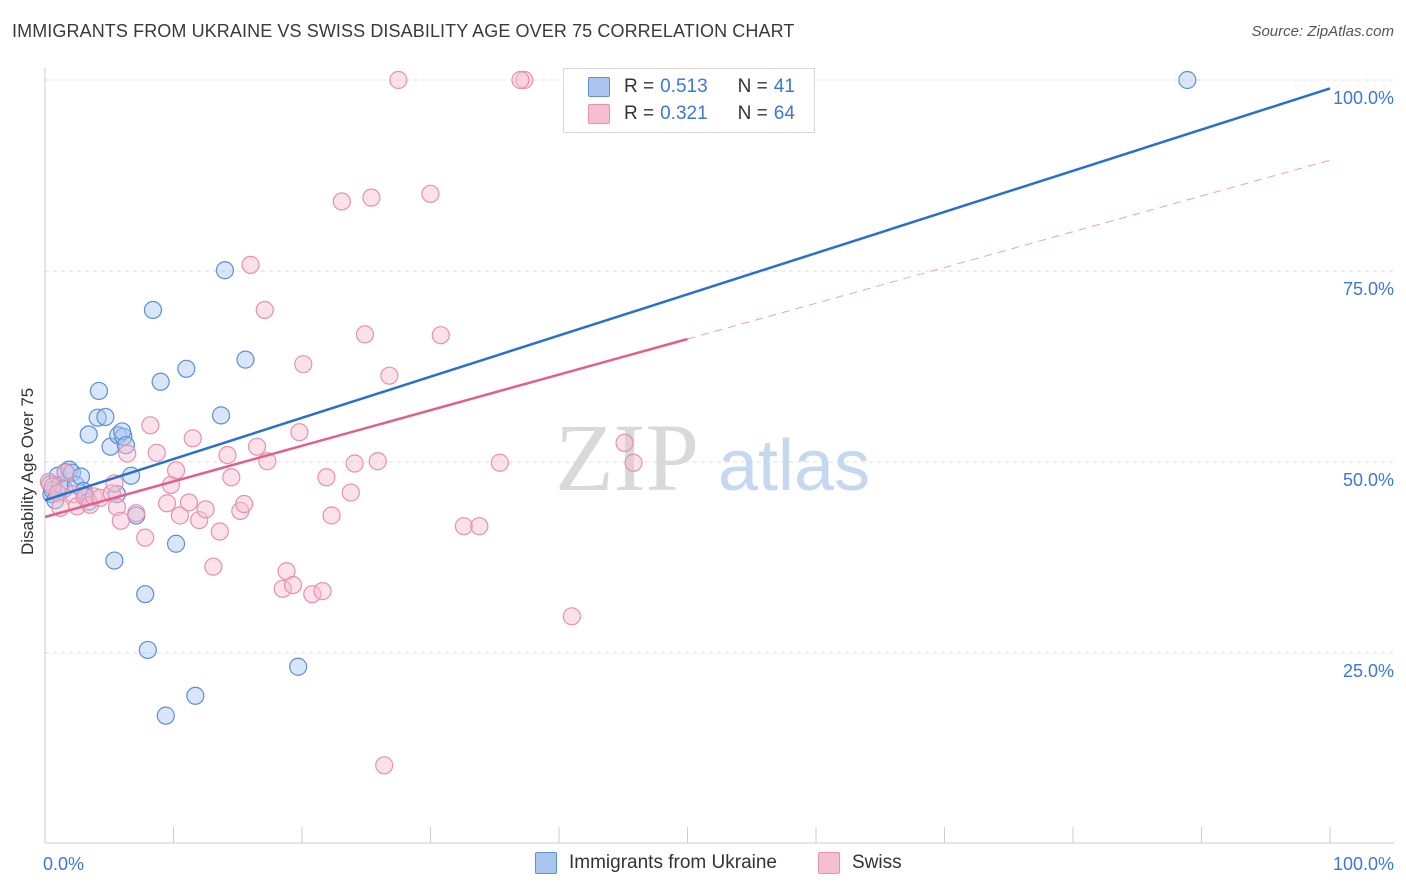  I want to click on legend-item-swiss: Swiss, so click(860, 863).